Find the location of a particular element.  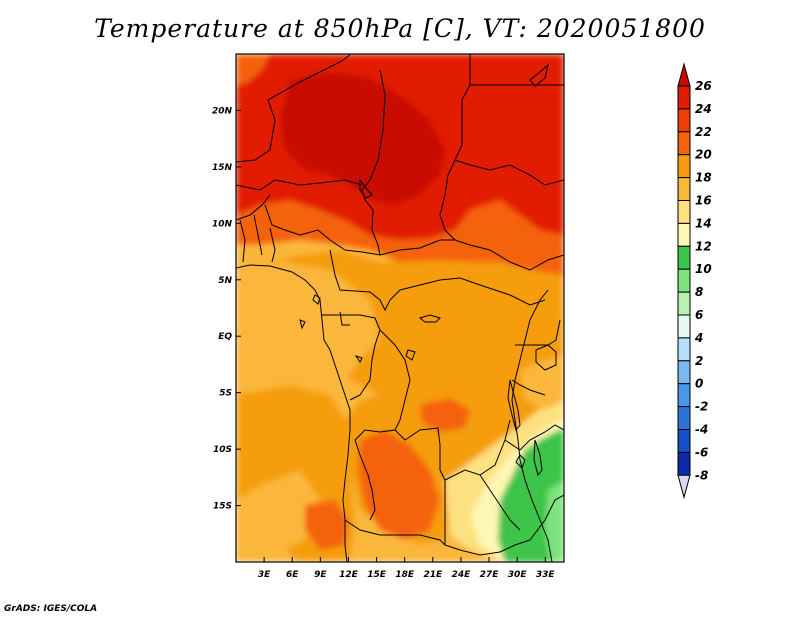

y-axis: 20N 15N 10N 5N EQ 5S 10S 15S is located at coordinates (226, 309).